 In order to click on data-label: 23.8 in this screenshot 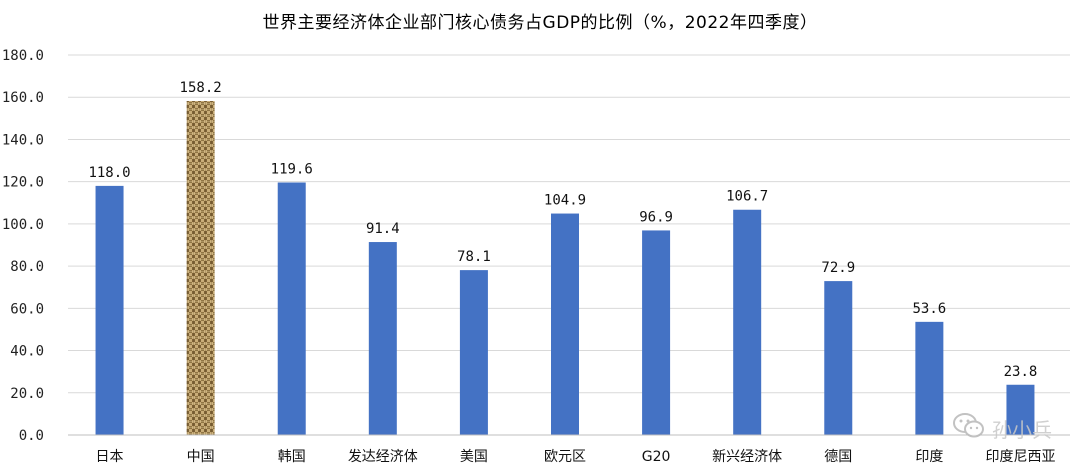, I will do `click(1021, 372)`.